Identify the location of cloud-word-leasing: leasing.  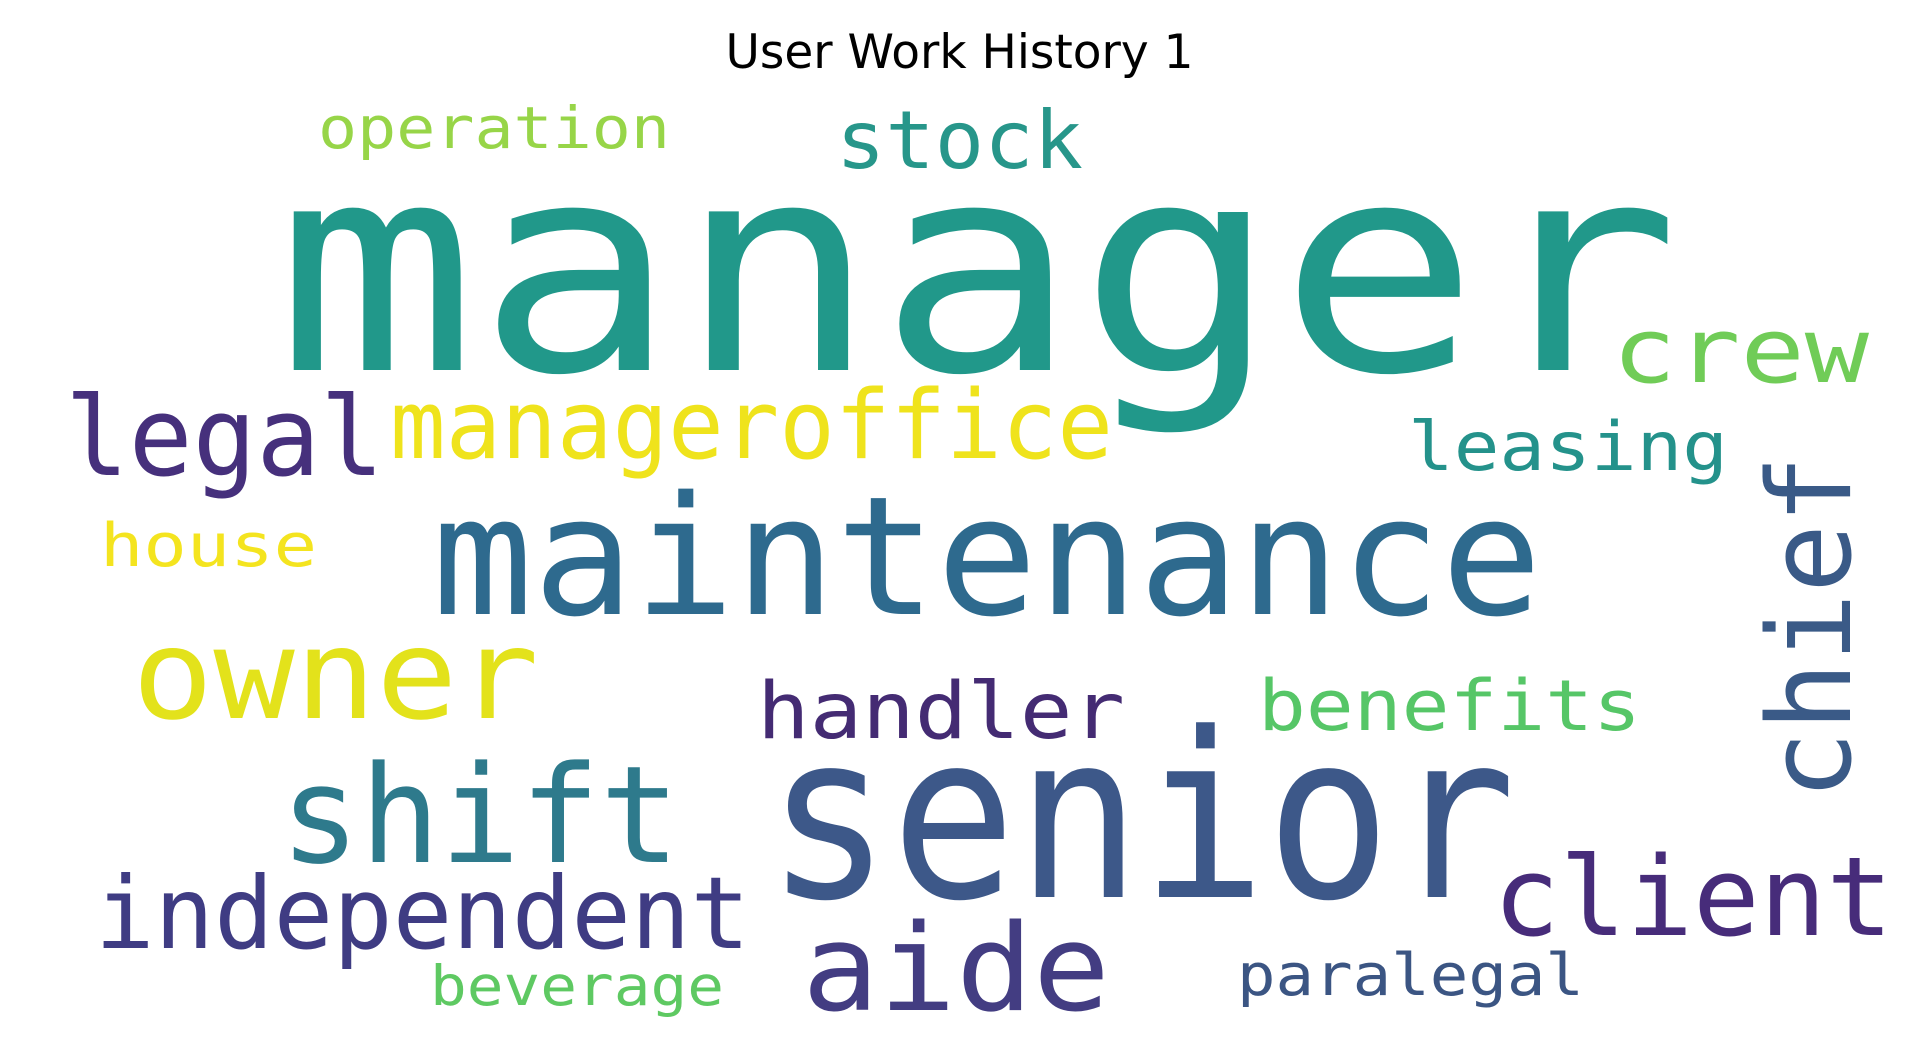
(1568, 447).